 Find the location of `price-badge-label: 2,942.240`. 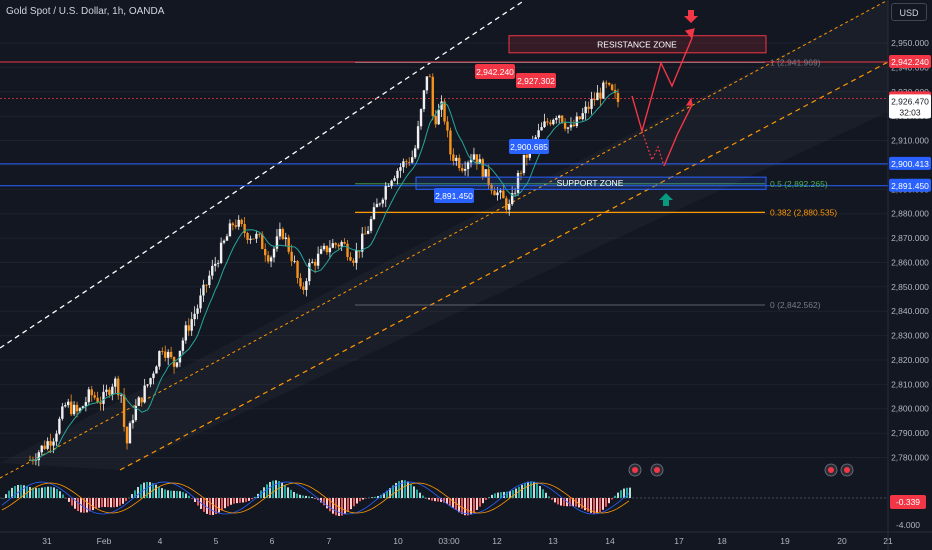

price-badge-label: 2,942.240 is located at coordinates (910, 62).